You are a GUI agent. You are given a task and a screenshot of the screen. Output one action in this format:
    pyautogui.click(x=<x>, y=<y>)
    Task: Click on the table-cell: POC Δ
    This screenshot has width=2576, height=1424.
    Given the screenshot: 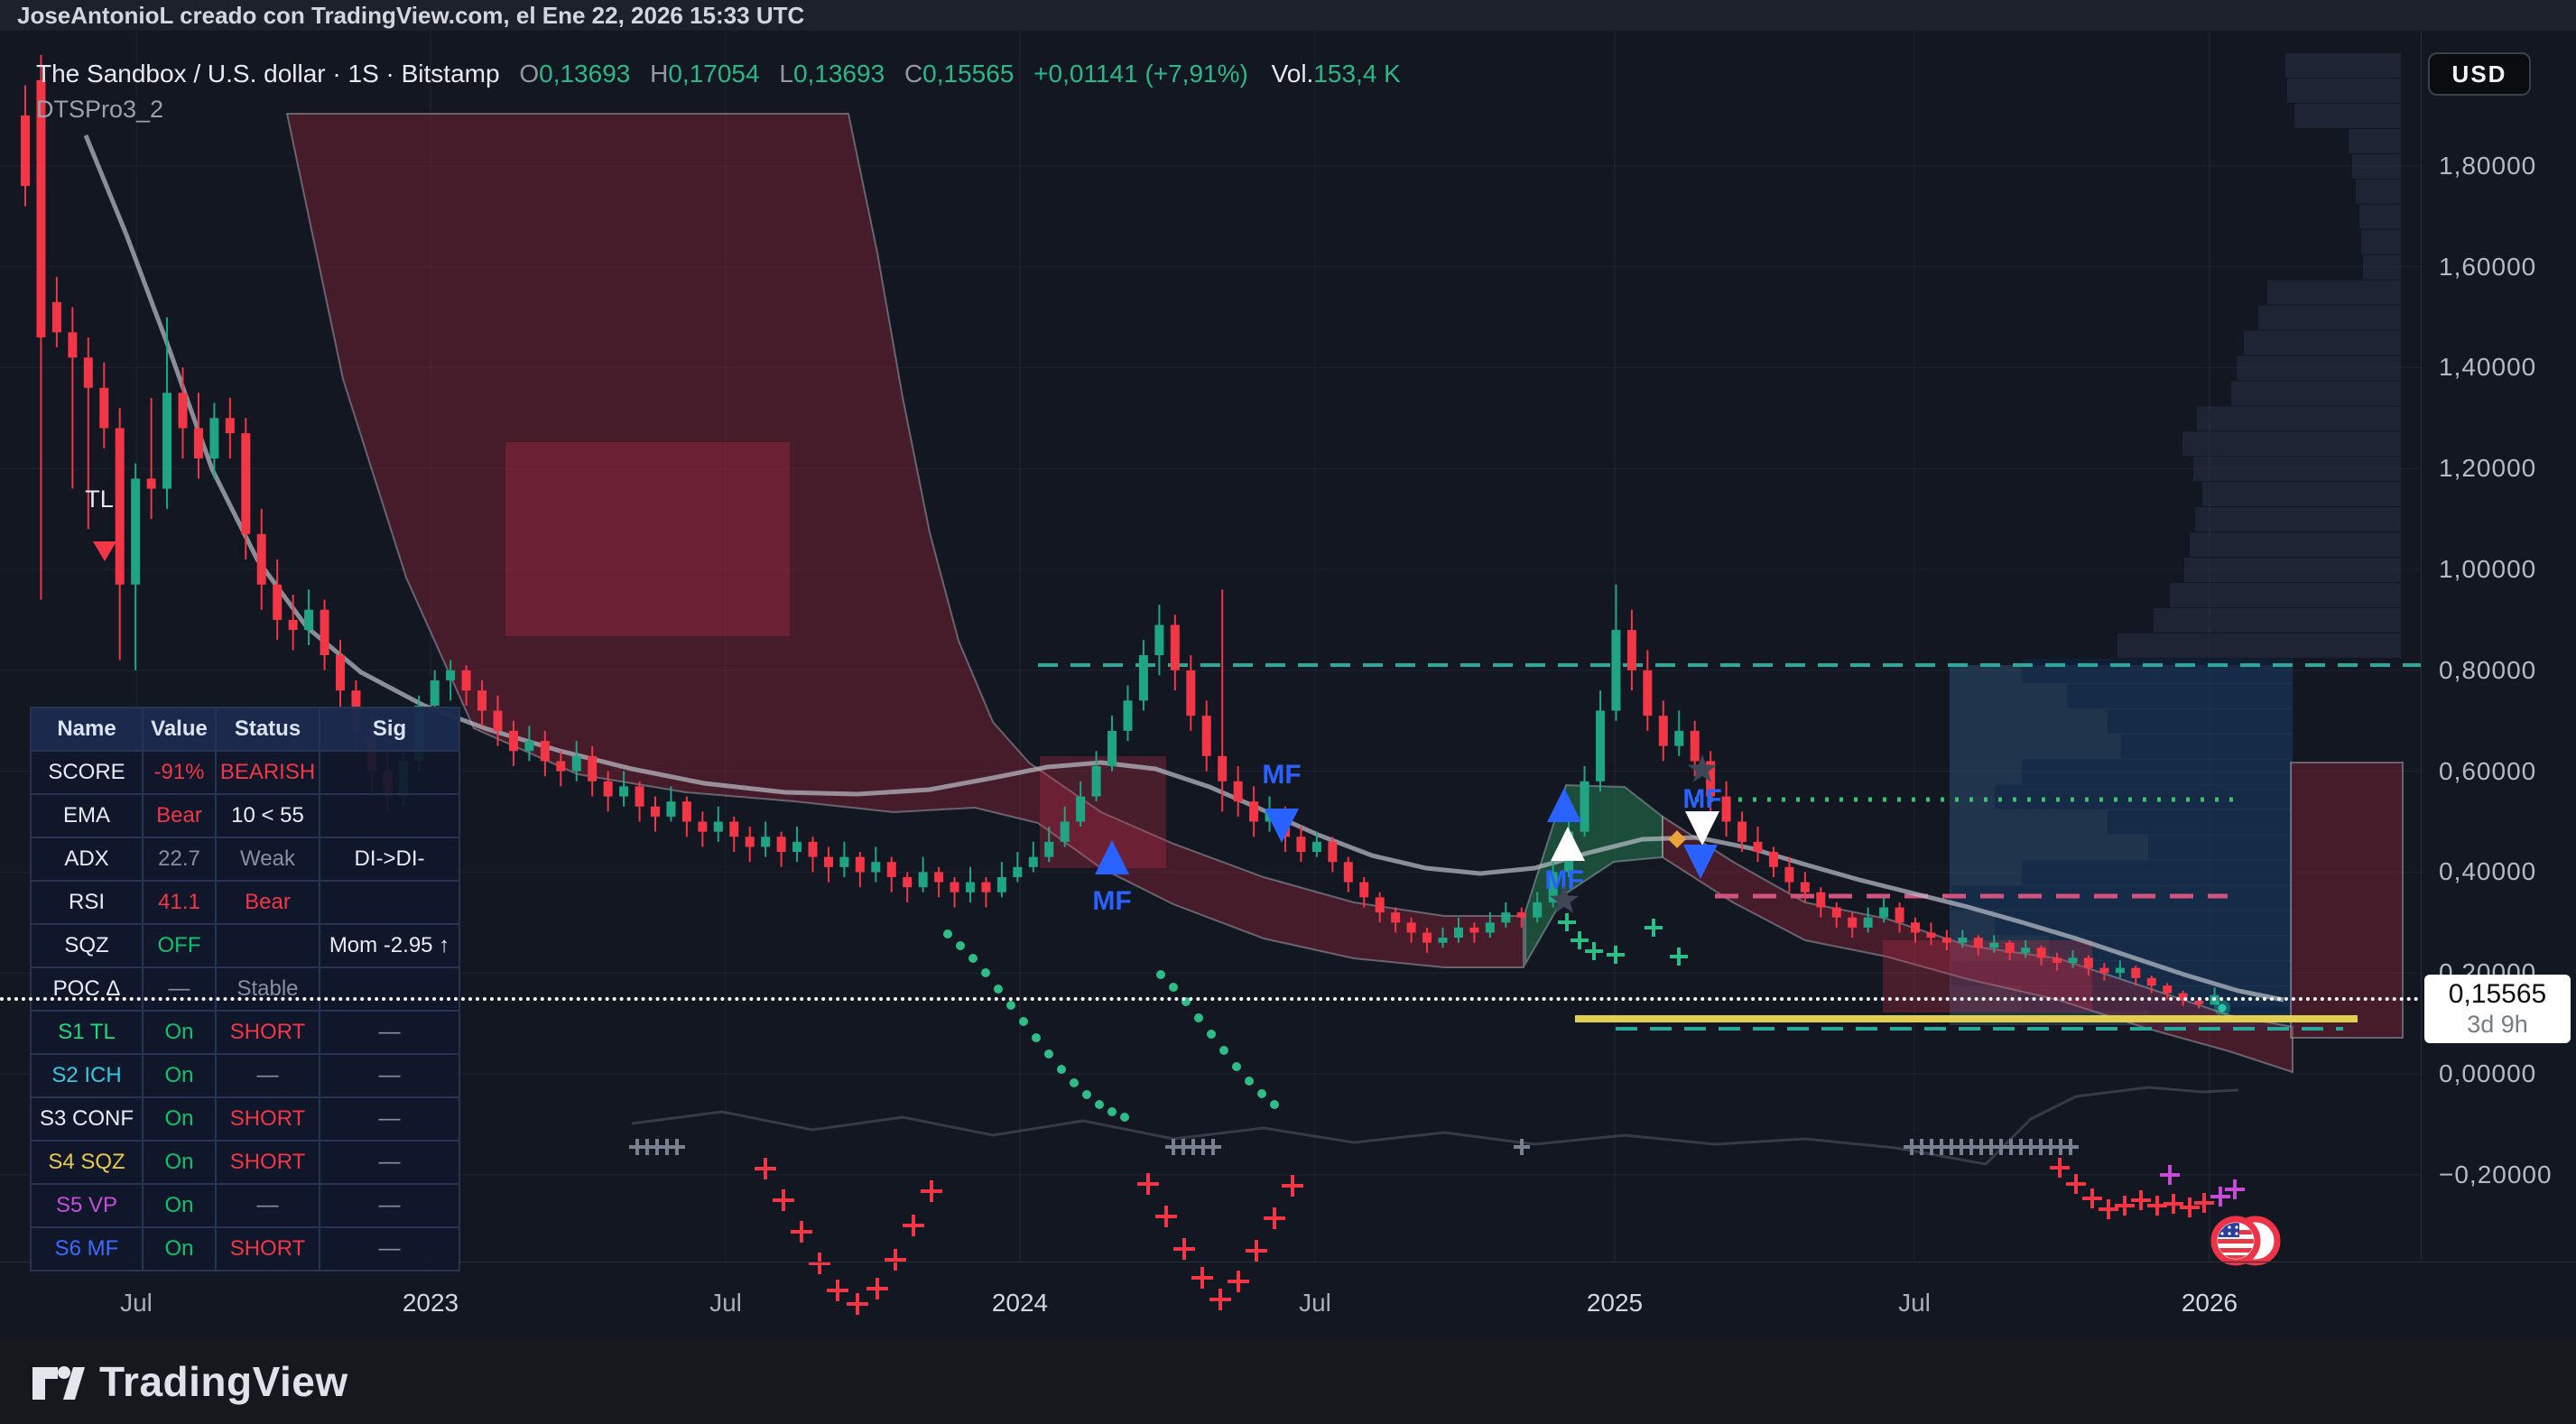 What is the action you would take?
    pyautogui.click(x=87, y=989)
    